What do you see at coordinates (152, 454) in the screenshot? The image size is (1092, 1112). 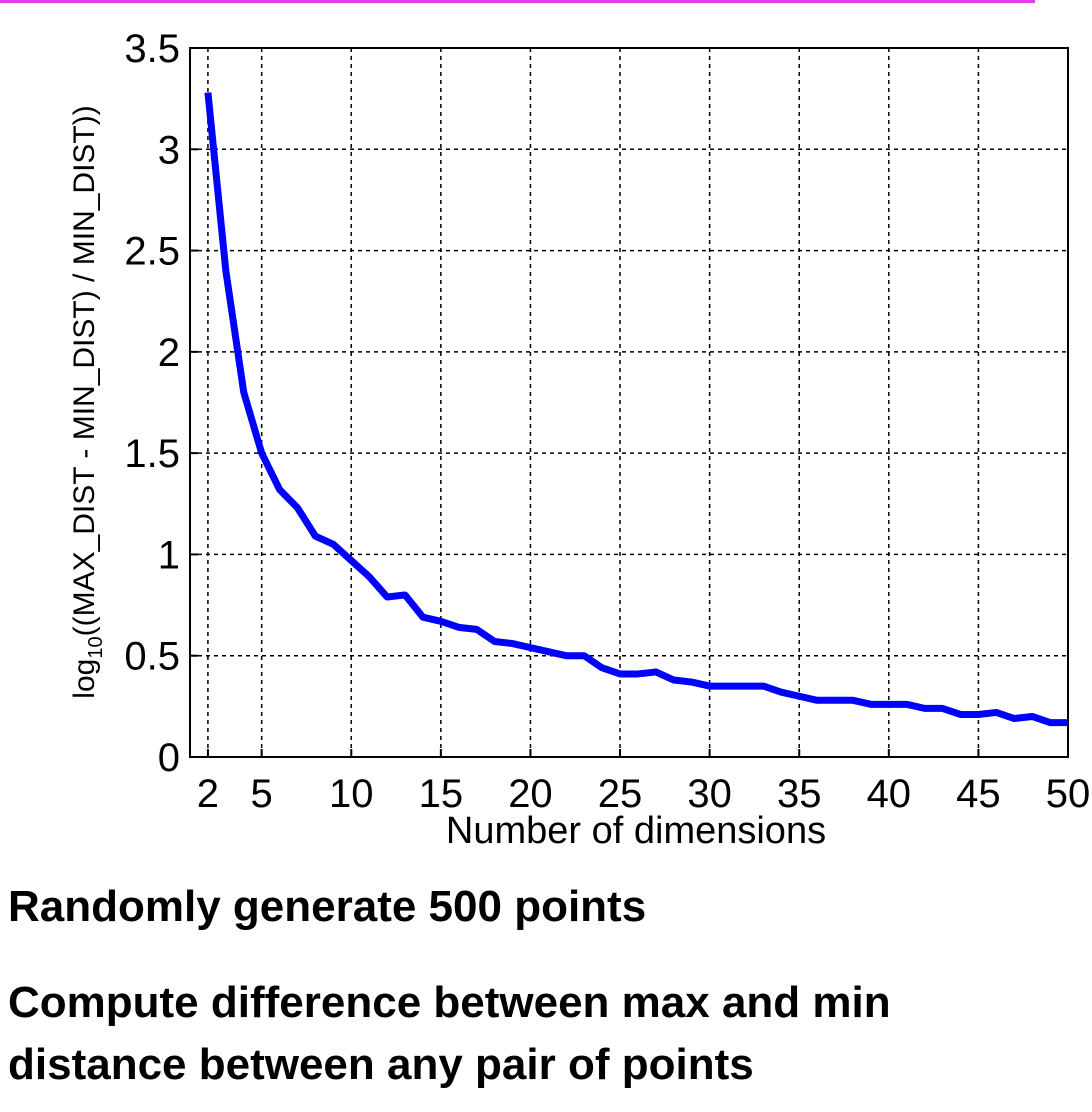 I see `y-tick-label: 1.5` at bounding box center [152, 454].